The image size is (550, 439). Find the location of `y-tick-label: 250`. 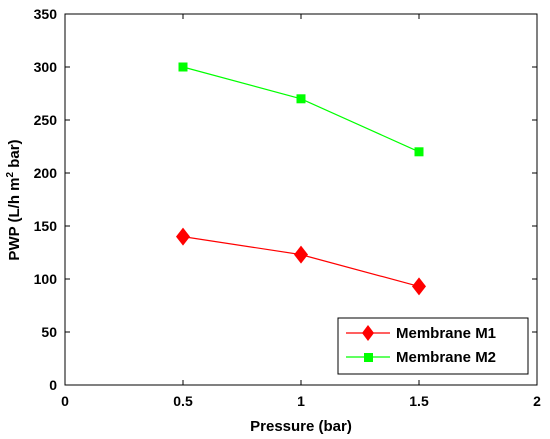

y-tick-label: 250 is located at coordinates (46, 120).